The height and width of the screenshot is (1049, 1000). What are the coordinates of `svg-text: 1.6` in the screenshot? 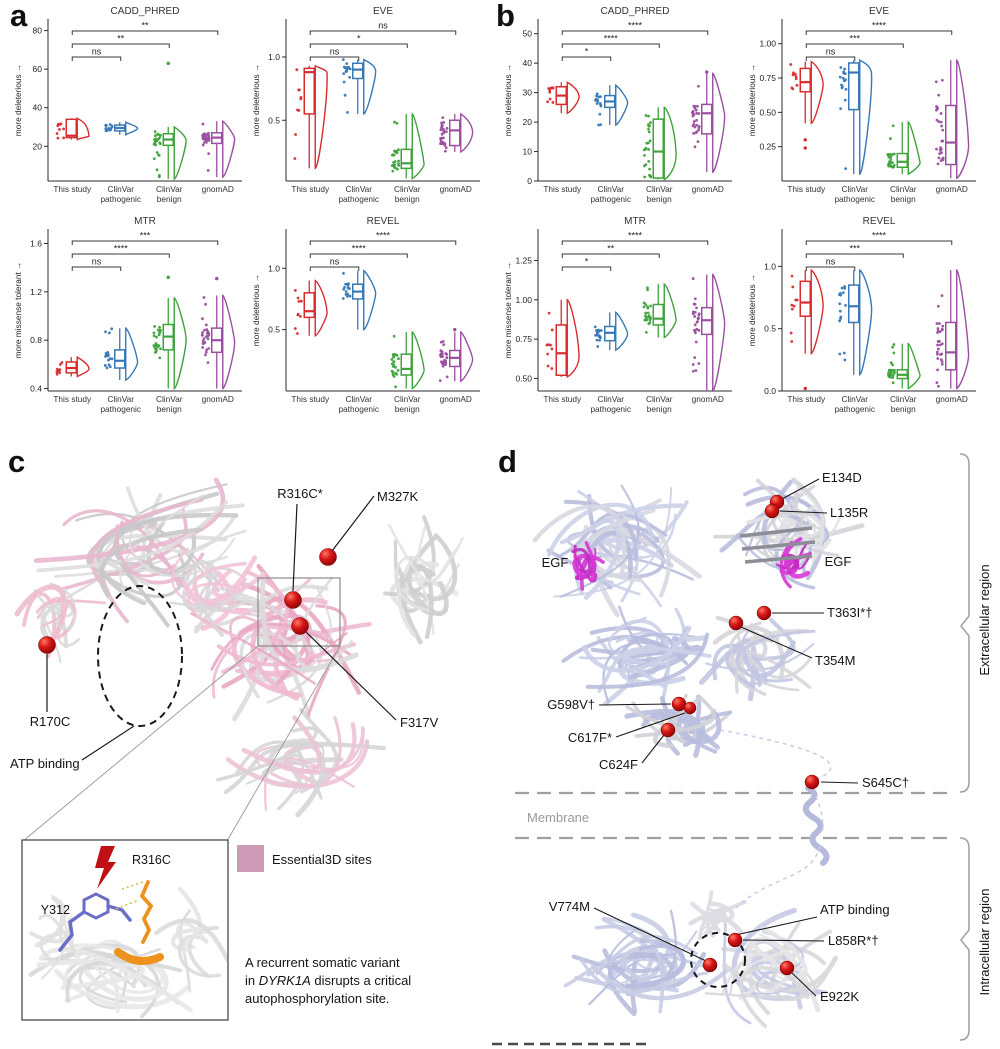 It's located at (36, 244).